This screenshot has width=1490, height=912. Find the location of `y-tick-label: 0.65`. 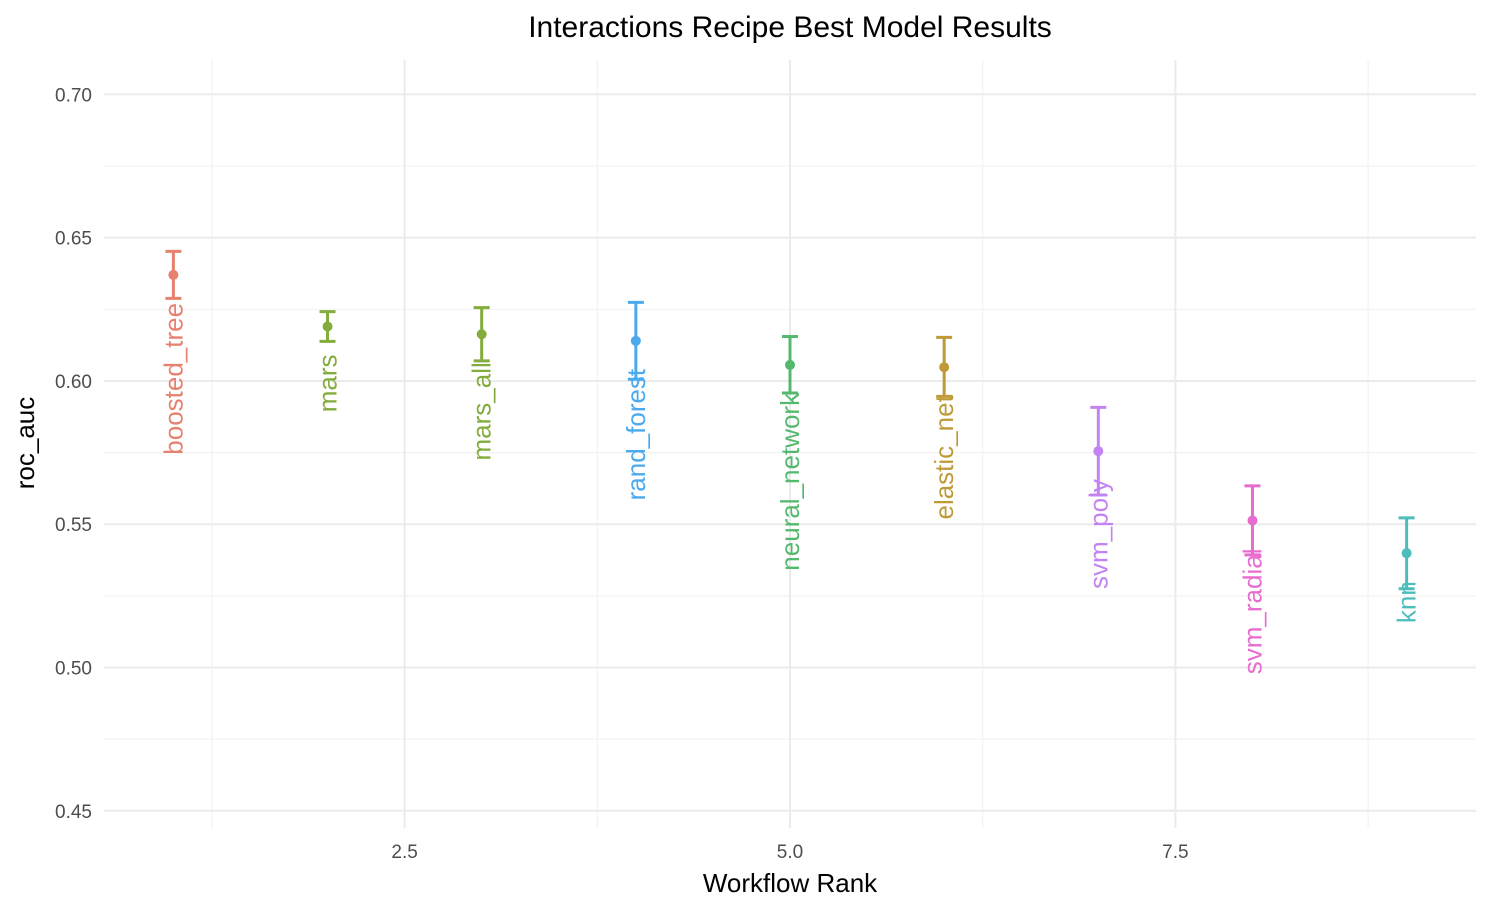

y-tick-label: 0.65 is located at coordinates (73, 239).